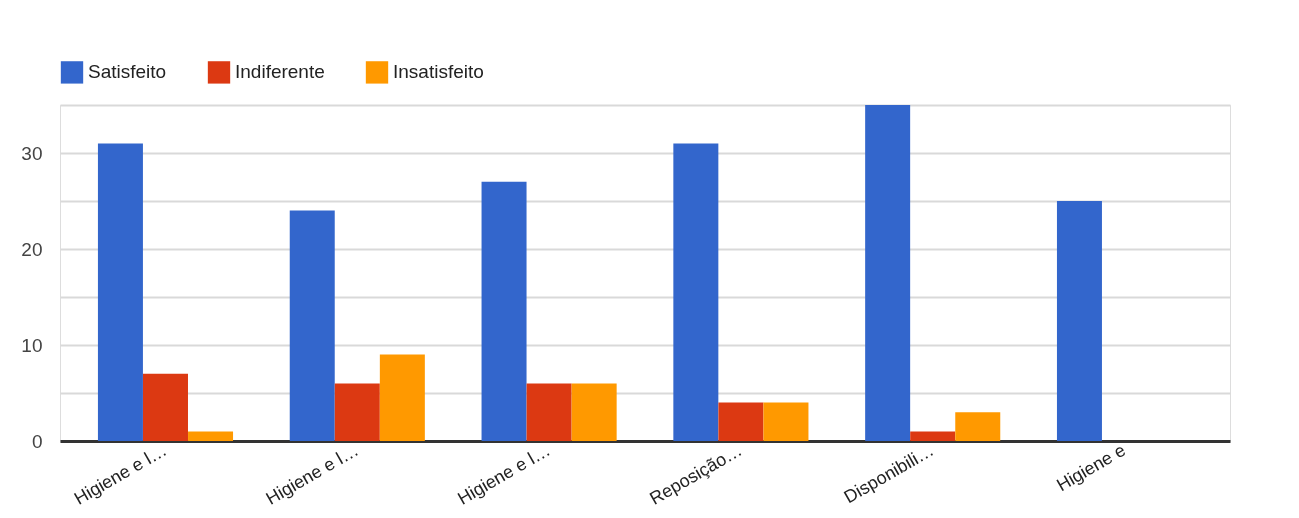 This screenshot has height=518, width=1299. Describe the element at coordinates (280, 72) in the screenshot. I see `legend-label: Indiferente` at that location.